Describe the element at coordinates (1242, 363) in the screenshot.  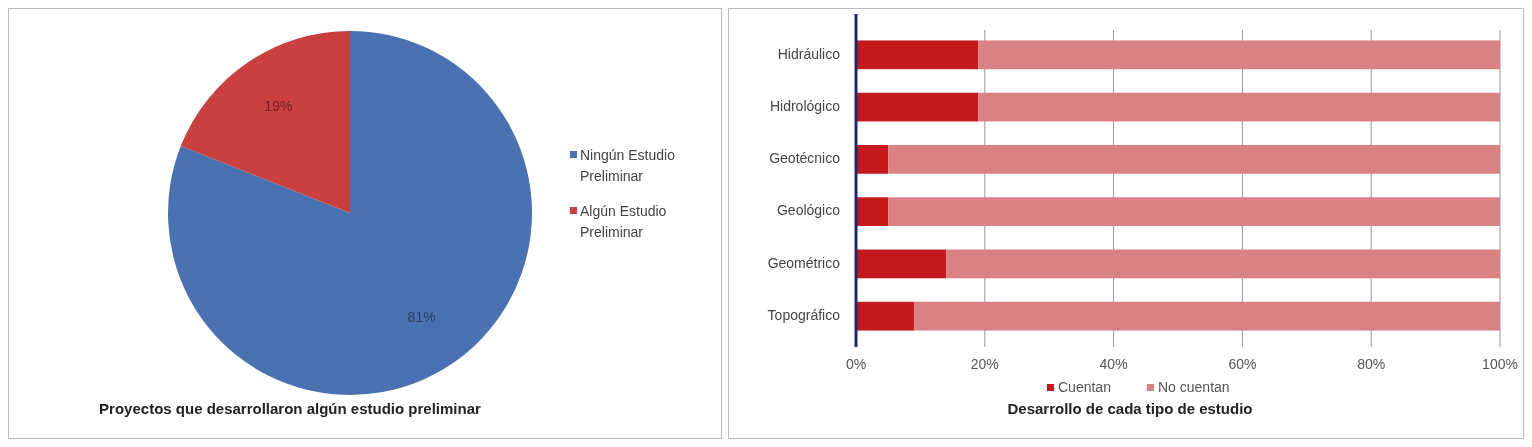
I see `x-tick-label: 60%` at that location.